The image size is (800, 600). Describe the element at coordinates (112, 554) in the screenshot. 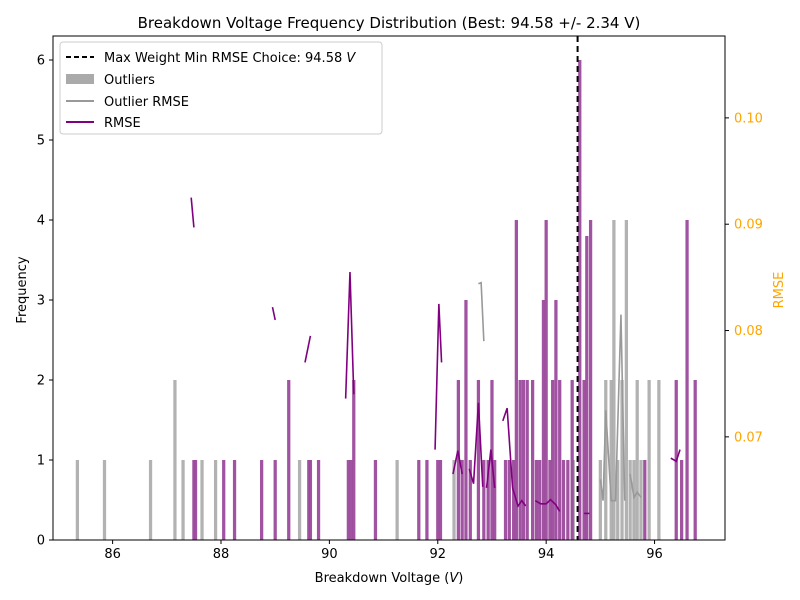

I see `x-tick-label: 86` at that location.